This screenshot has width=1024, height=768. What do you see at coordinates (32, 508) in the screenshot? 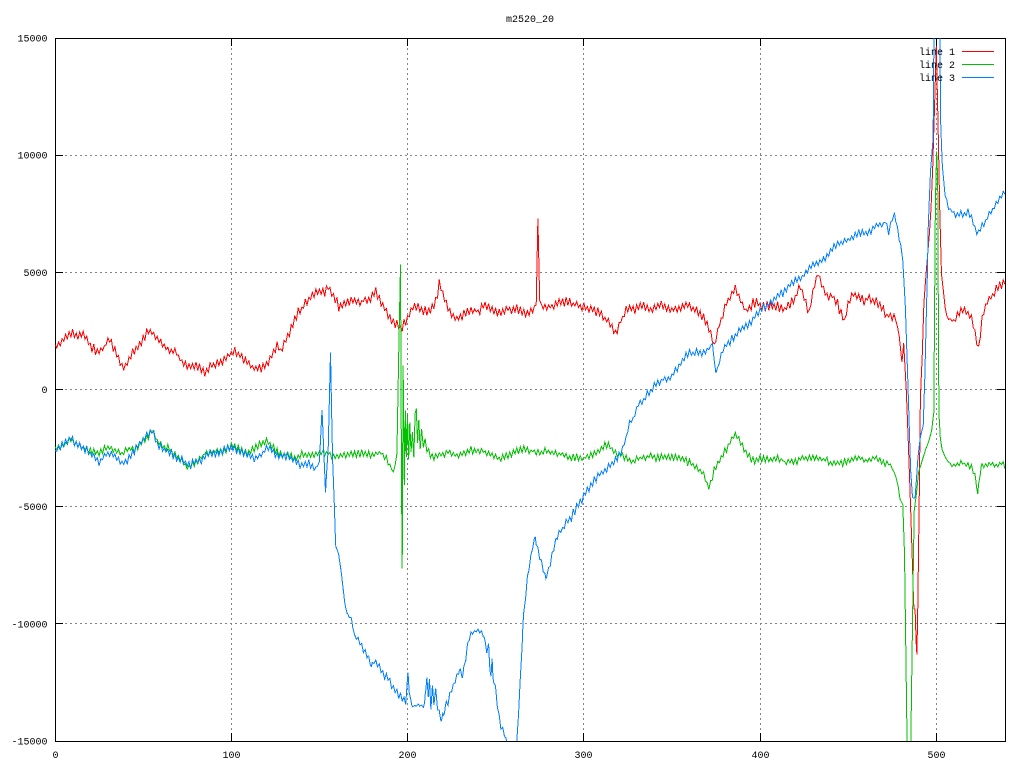
I see `svg-text: -5000` at bounding box center [32, 508].